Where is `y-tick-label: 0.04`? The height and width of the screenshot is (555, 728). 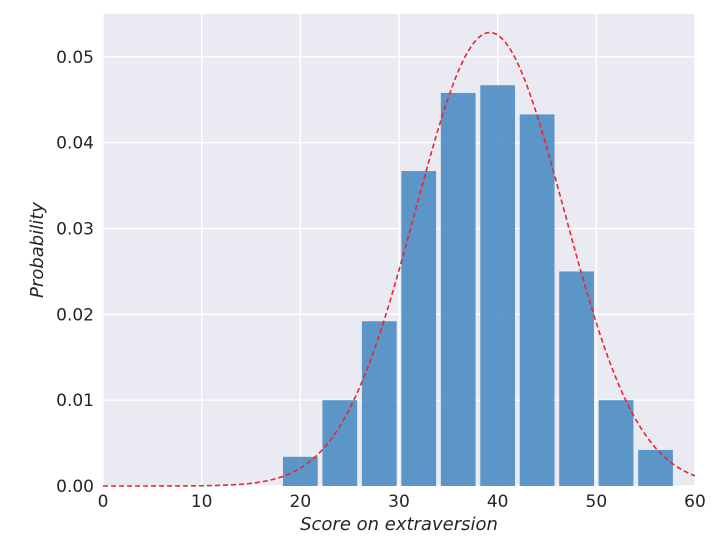
y-tick-label: 0.04 is located at coordinates (75, 144).